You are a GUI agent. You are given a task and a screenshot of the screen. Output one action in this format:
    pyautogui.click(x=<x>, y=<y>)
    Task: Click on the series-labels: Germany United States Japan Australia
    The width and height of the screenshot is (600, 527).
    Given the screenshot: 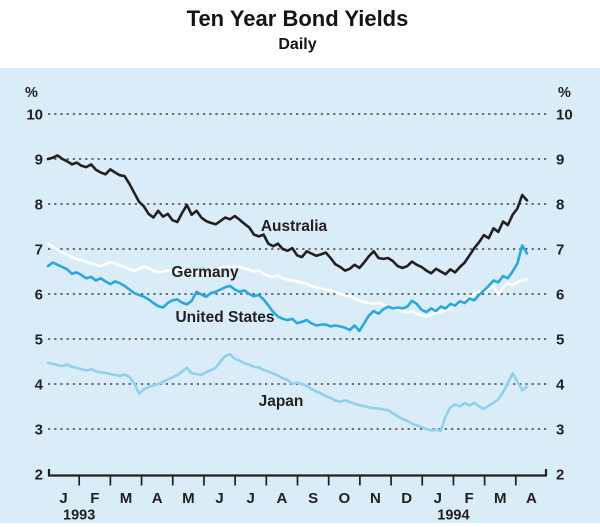 What is the action you would take?
    pyautogui.click(x=249, y=314)
    